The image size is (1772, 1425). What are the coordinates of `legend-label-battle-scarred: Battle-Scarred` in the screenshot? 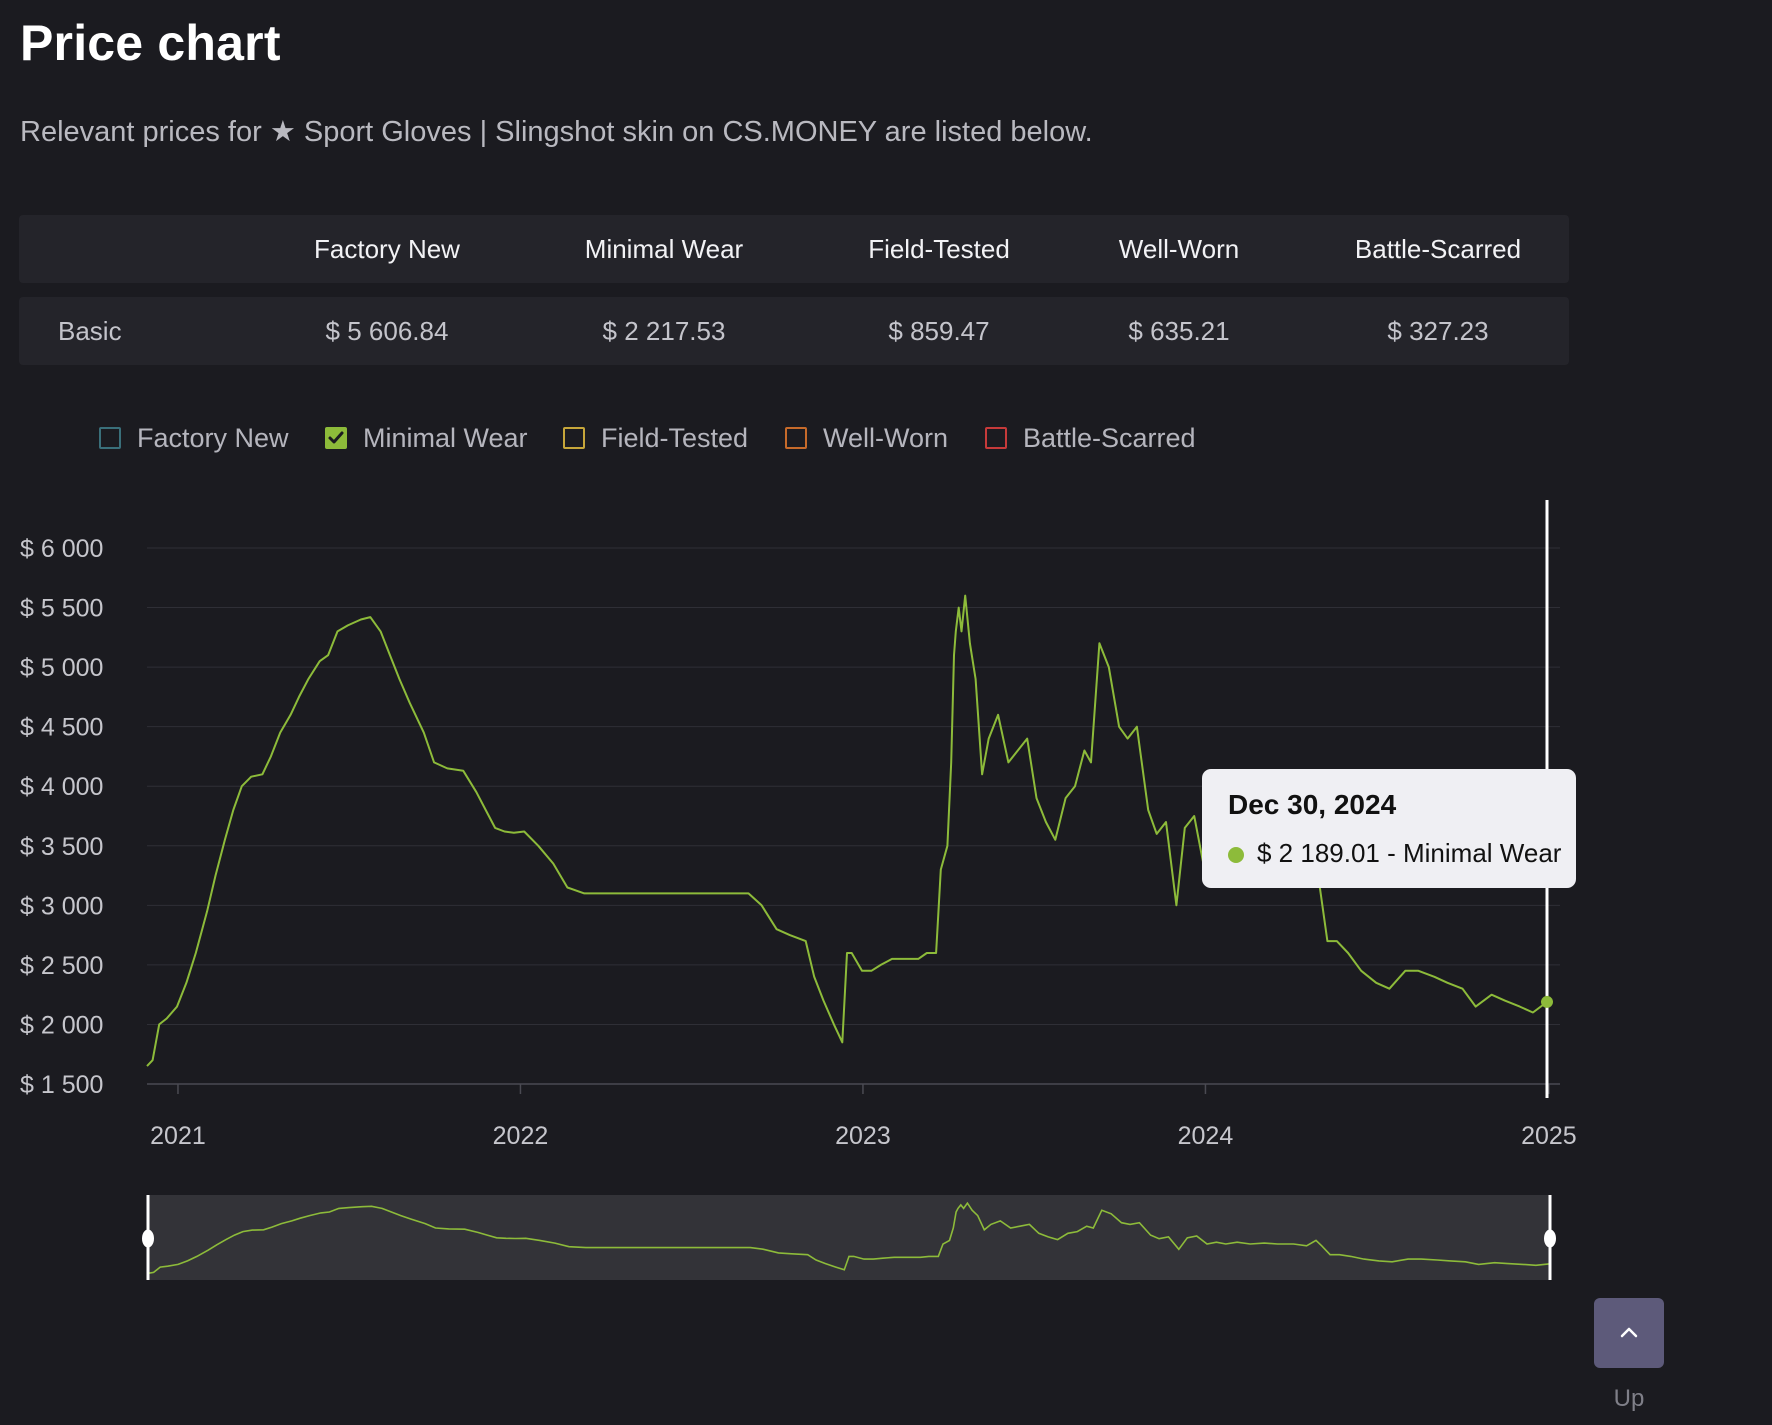 It's located at (1109, 438).